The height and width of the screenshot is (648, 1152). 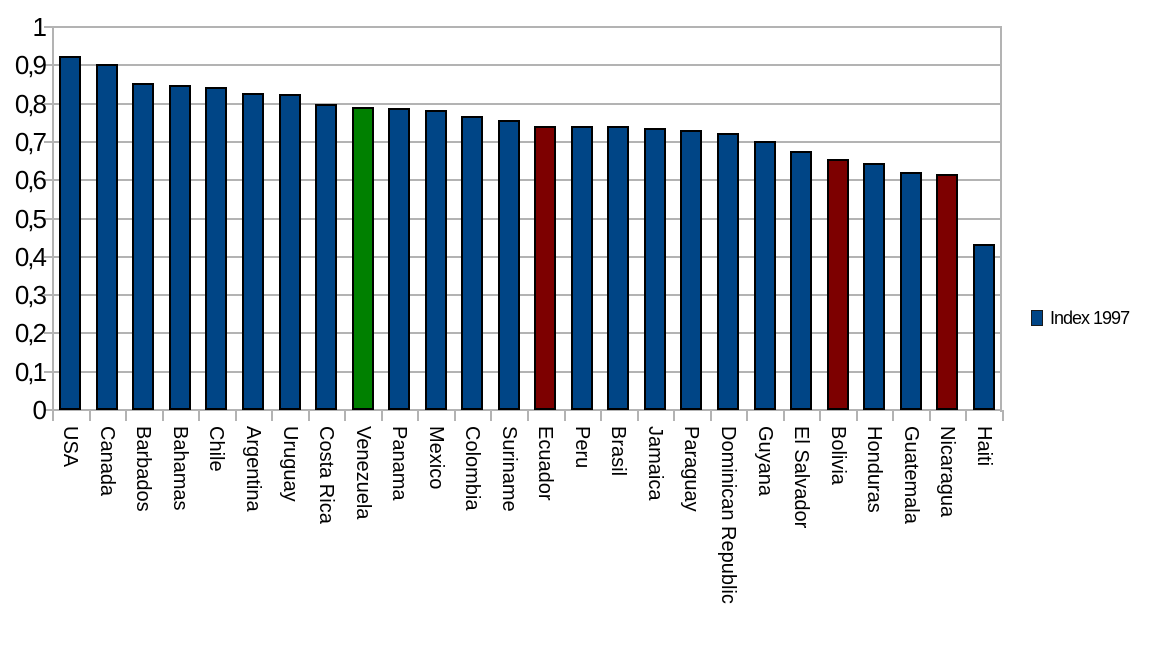 I want to click on bar-honduras, so click(x=874, y=286).